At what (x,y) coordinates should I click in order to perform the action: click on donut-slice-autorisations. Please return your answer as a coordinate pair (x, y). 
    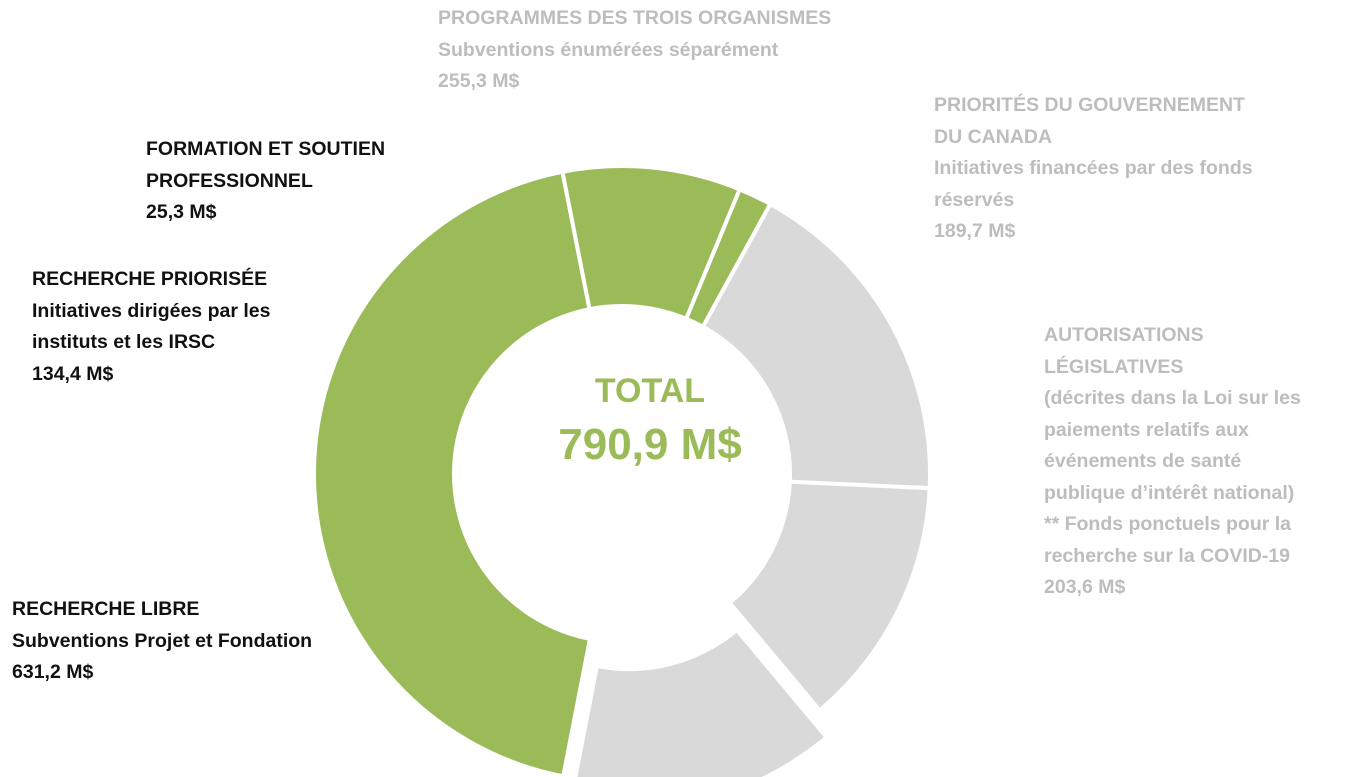
    Looking at the image, I should click on (701, 702).